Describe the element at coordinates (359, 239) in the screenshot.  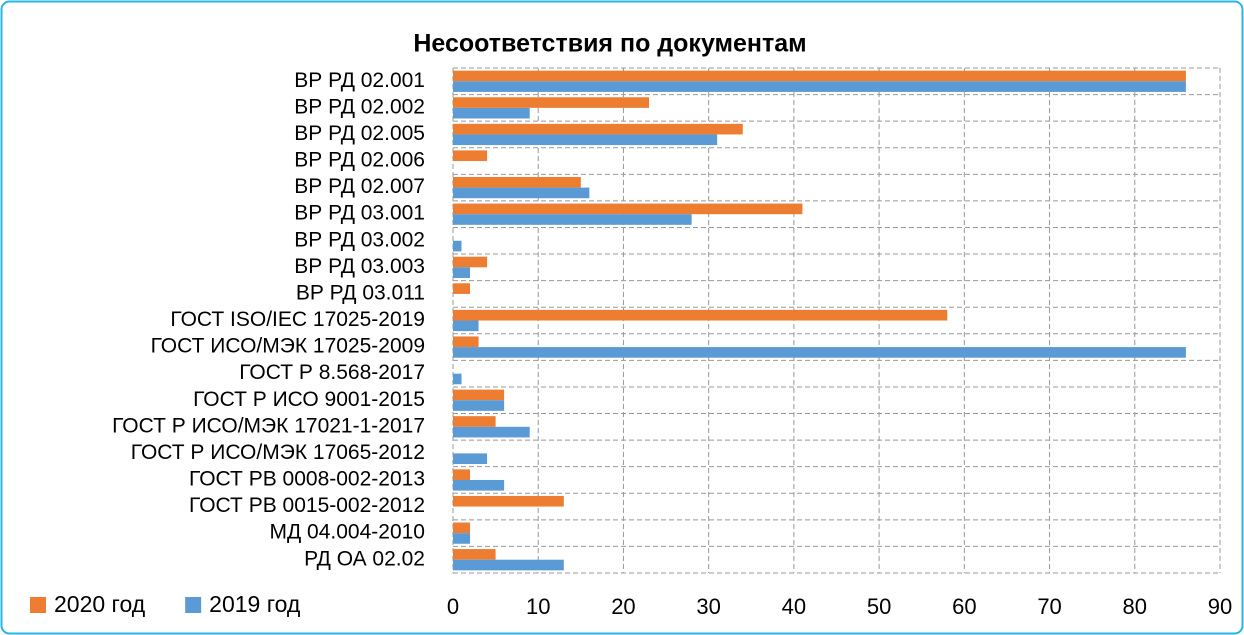
I see `y-tick-label: ВР РД 03.002` at that location.